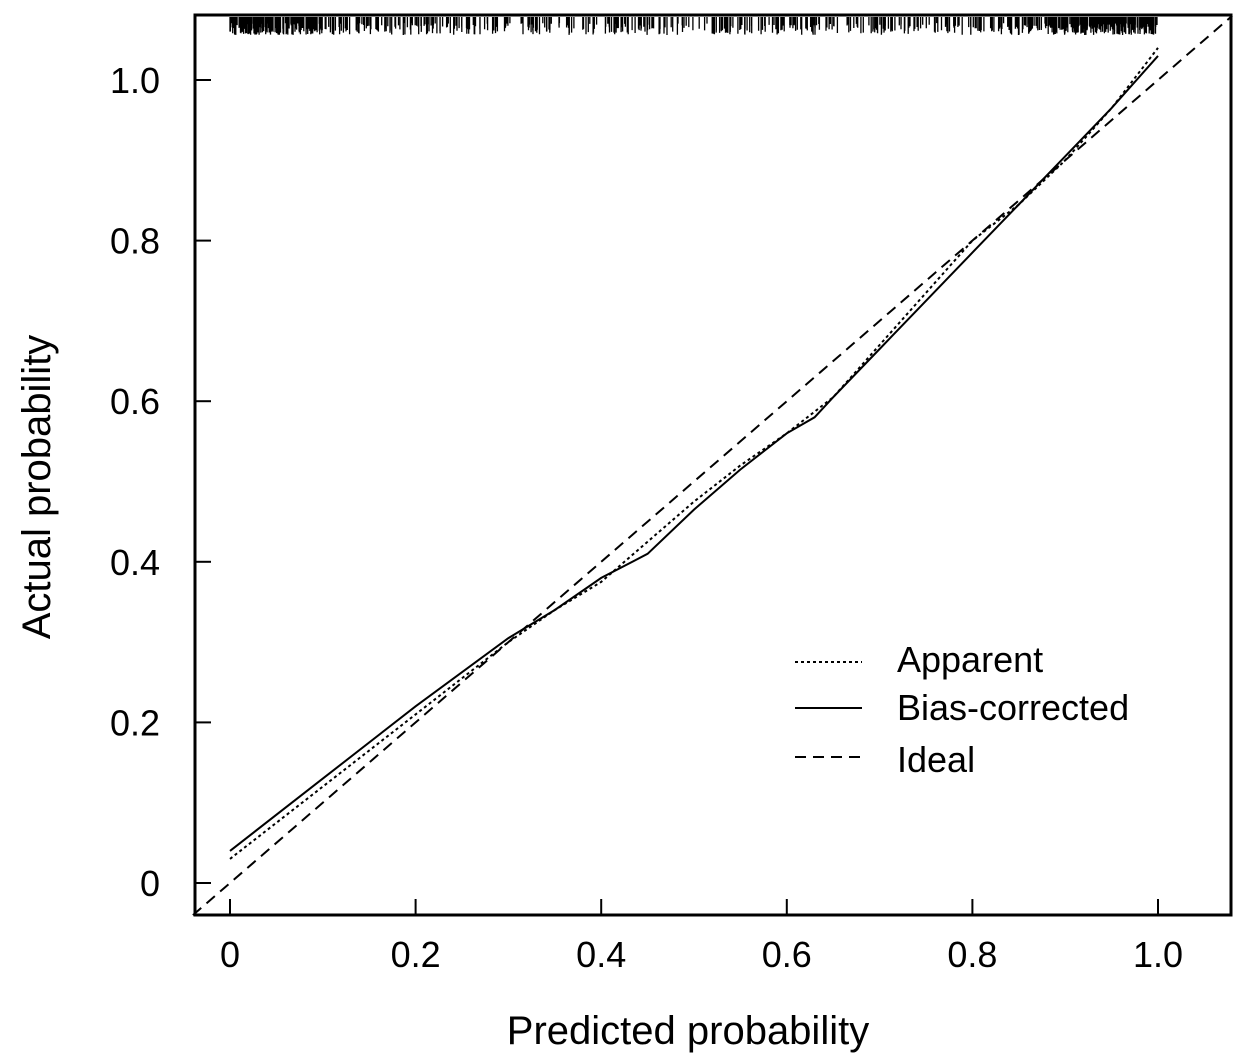 Image resolution: width=1260 pixels, height=1062 pixels. What do you see at coordinates (150, 883) in the screenshot?
I see `y-tick-label: 0` at bounding box center [150, 883].